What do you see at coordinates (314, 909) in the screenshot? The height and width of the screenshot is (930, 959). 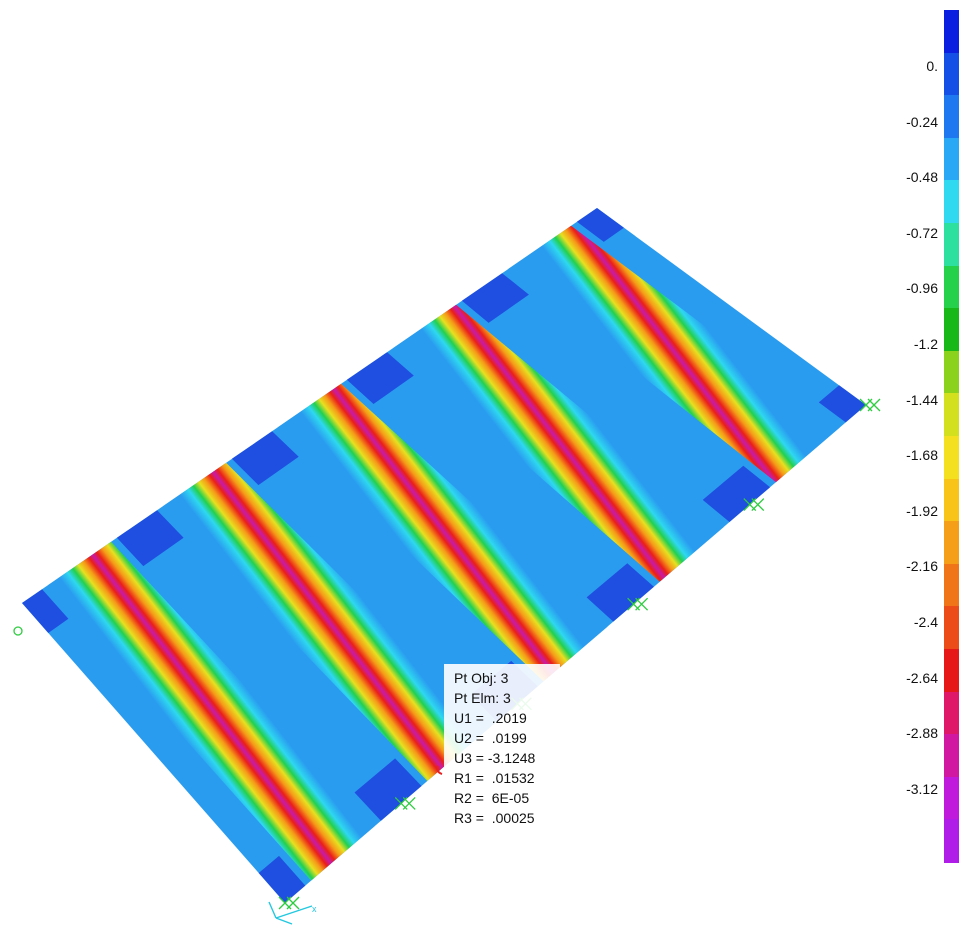 I see `axis-x-label: x` at bounding box center [314, 909].